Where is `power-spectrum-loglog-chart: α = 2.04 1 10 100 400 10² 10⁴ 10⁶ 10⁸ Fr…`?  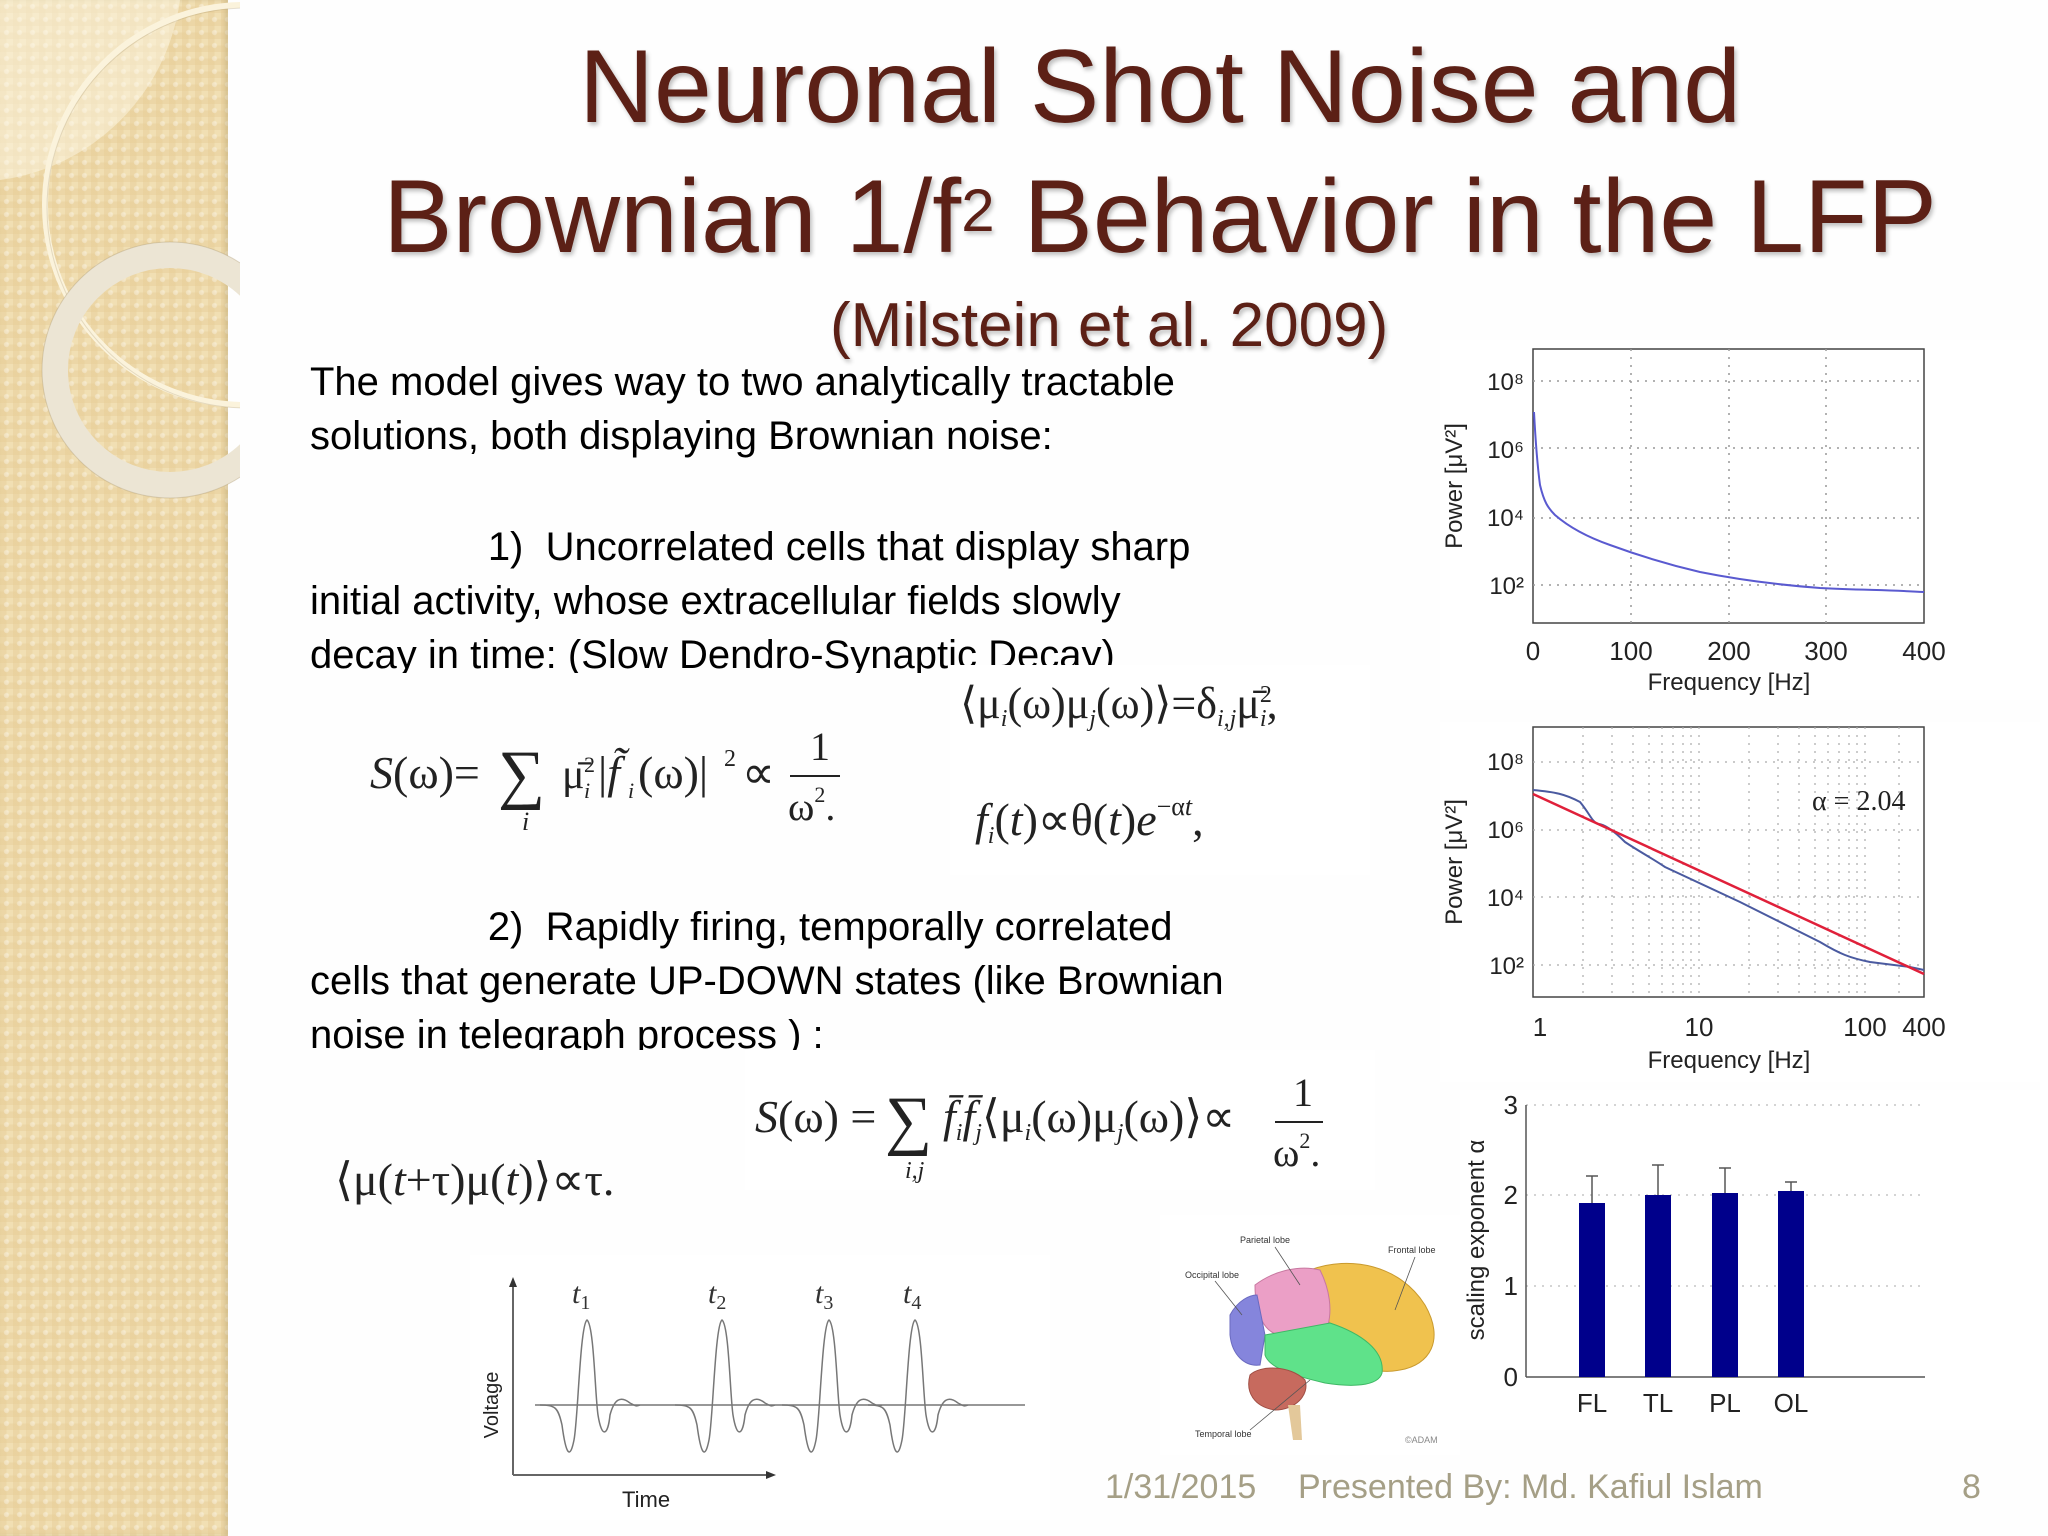 power-spectrum-loglog-chart: α = 2.04 1 10 100 400 10² 10⁴ 10⁶ 10⁸ Fr… is located at coordinates (1740, 902).